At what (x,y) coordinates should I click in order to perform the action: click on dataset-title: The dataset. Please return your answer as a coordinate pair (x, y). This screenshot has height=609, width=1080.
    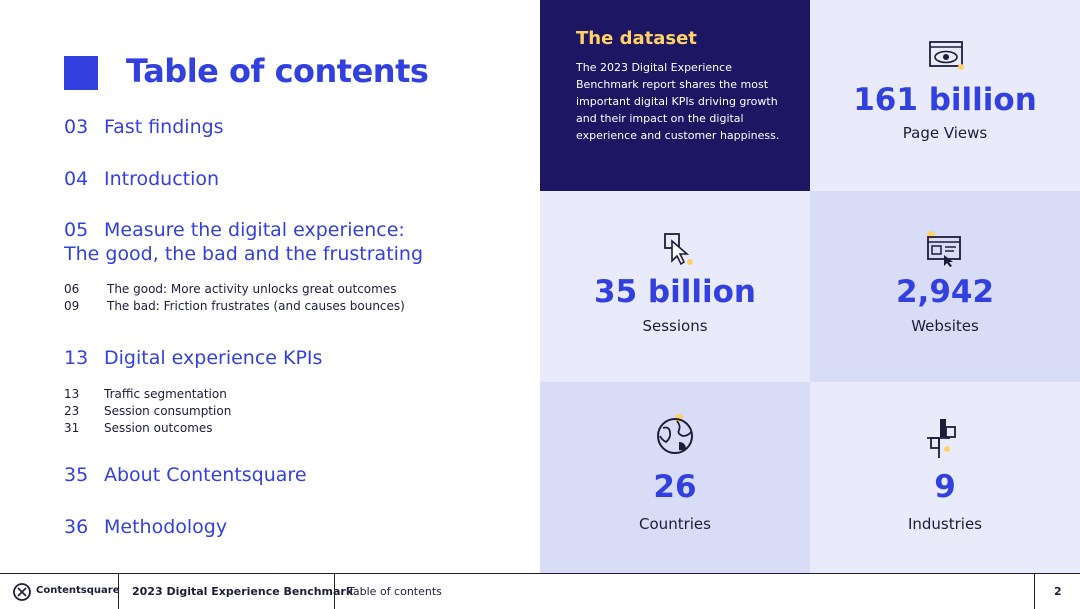
    Looking at the image, I should click on (636, 38).